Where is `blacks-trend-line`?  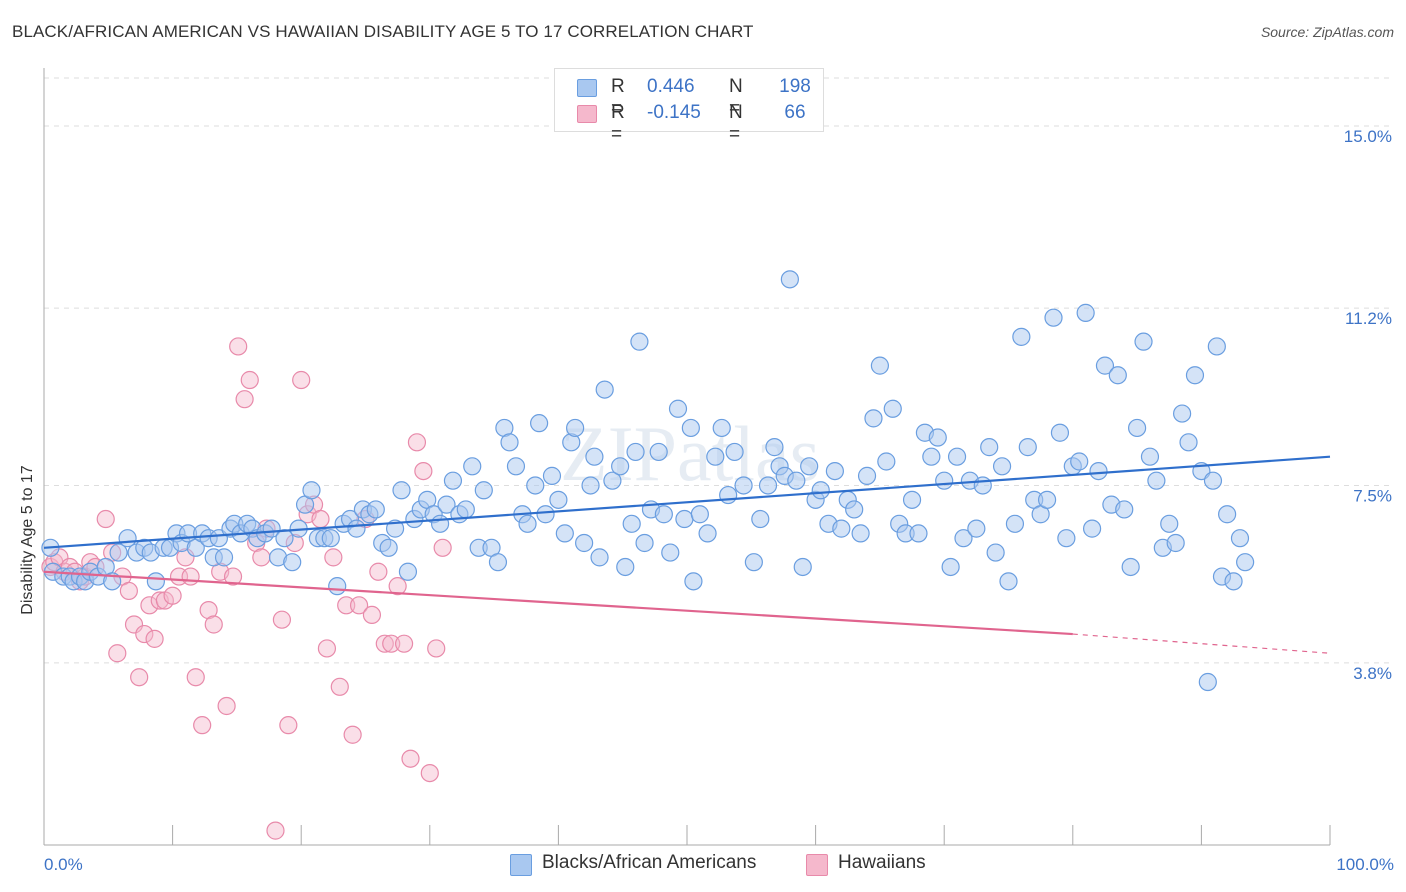 blacks-trend-line is located at coordinates (687, 502).